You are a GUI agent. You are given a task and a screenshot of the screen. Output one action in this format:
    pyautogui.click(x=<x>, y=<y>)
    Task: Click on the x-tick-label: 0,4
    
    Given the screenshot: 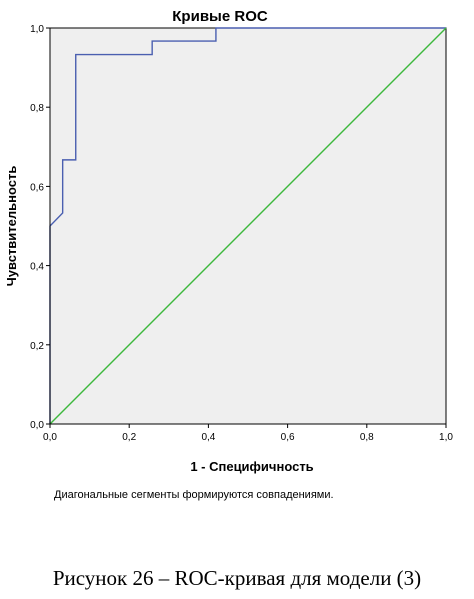 What is the action you would take?
    pyautogui.click(x=208, y=437)
    